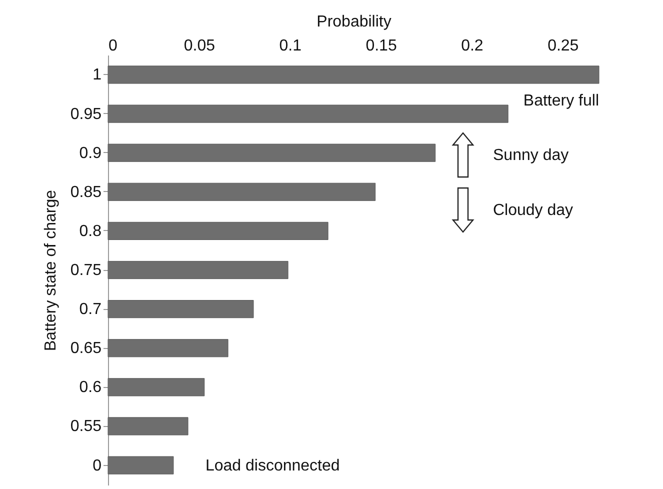  I want to click on x-axis-title: Probability, so click(354, 22).